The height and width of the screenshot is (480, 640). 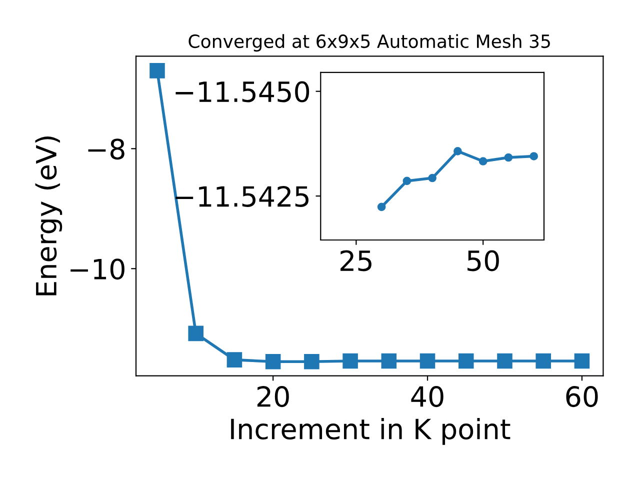 What do you see at coordinates (243, 91) in the screenshot?
I see `y-tick-label: −11.5450` at bounding box center [243, 91].